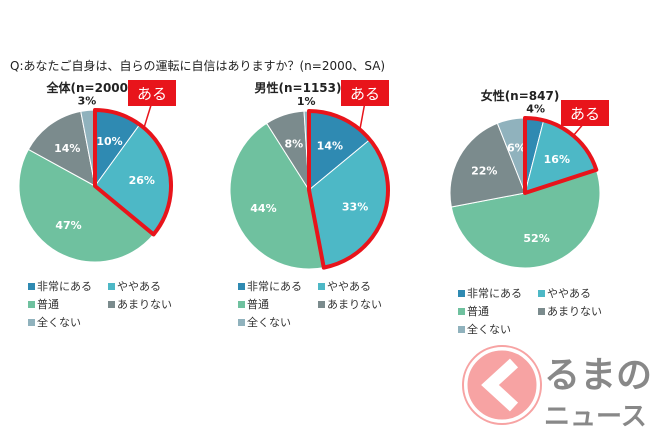  Describe the element at coordinates (520, 95) in the screenshot. I see `pie-title: 女性(n=847)` at that location.